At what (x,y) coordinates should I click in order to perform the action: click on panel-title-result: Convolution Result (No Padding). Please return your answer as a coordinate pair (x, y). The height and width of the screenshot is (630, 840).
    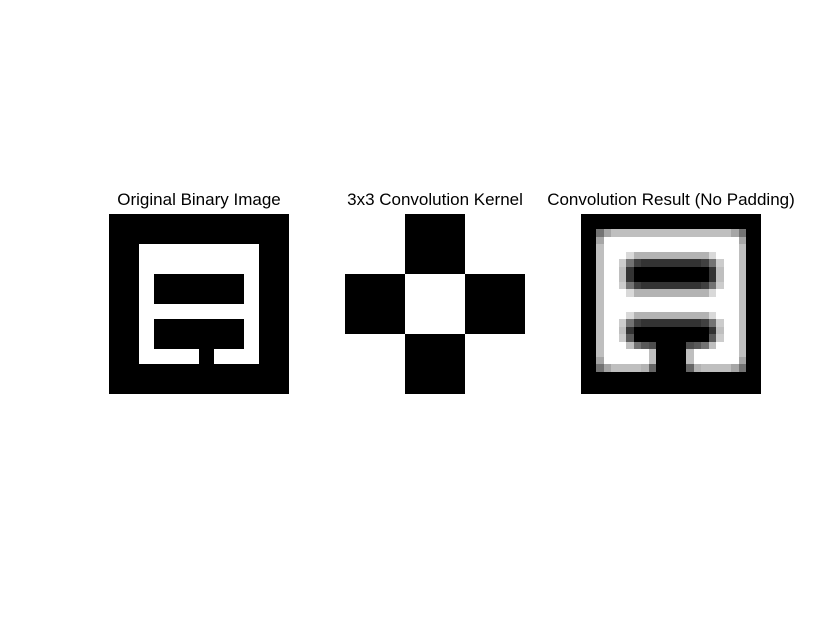
    Looking at the image, I should click on (671, 199).